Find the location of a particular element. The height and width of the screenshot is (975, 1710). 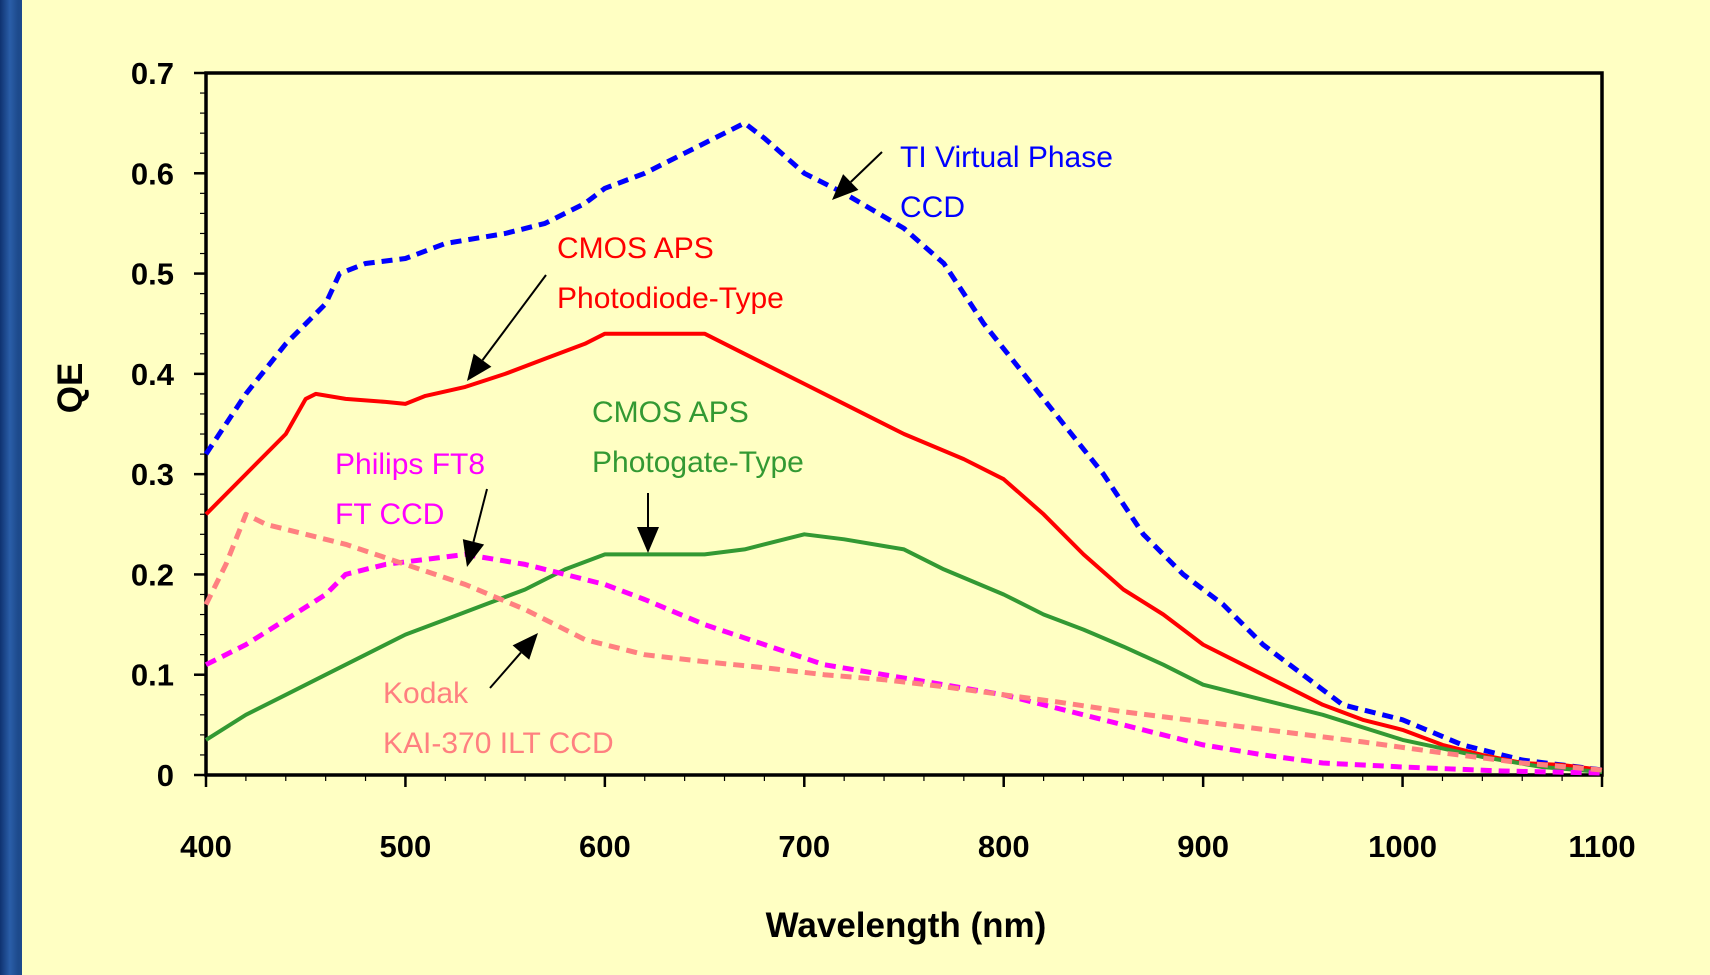

x-tick-label: 600 is located at coordinates (605, 846).